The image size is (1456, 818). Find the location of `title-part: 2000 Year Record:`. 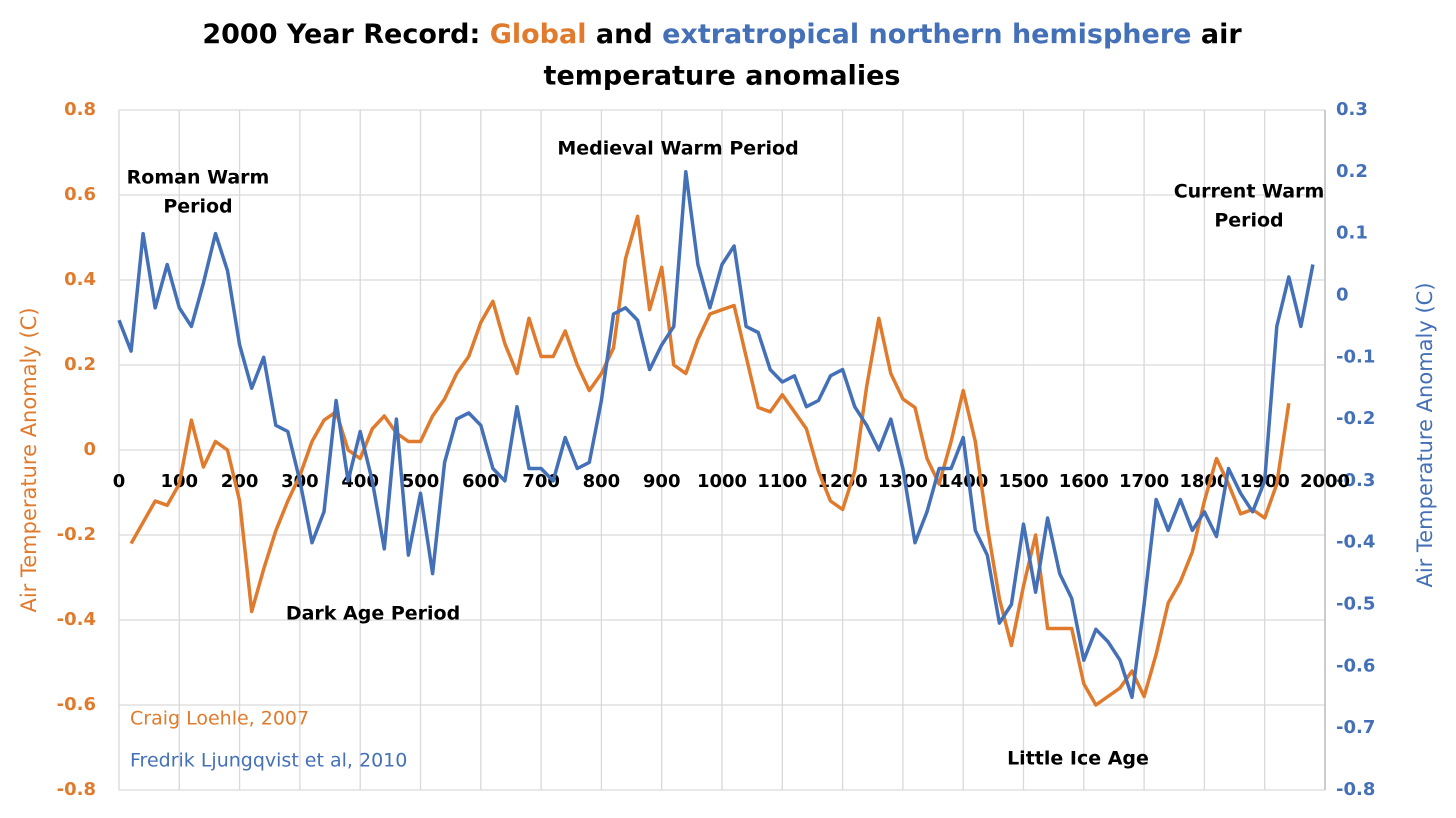

title-part: 2000 Year Record: is located at coordinates (341, 34).